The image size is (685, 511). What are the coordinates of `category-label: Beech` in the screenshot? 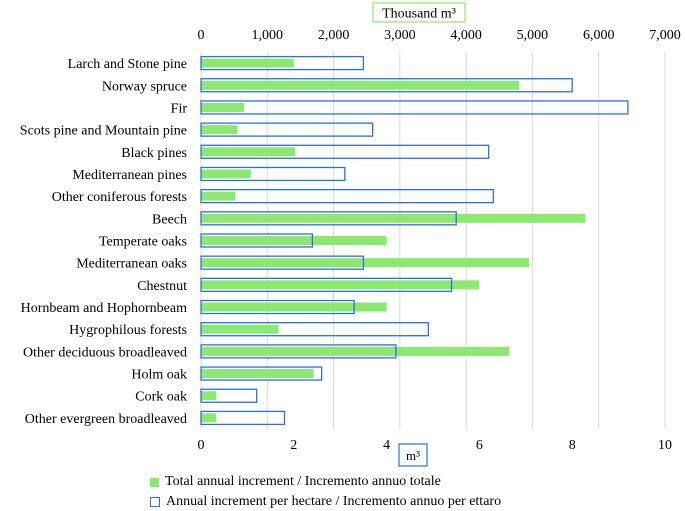 It's located at (169, 219).